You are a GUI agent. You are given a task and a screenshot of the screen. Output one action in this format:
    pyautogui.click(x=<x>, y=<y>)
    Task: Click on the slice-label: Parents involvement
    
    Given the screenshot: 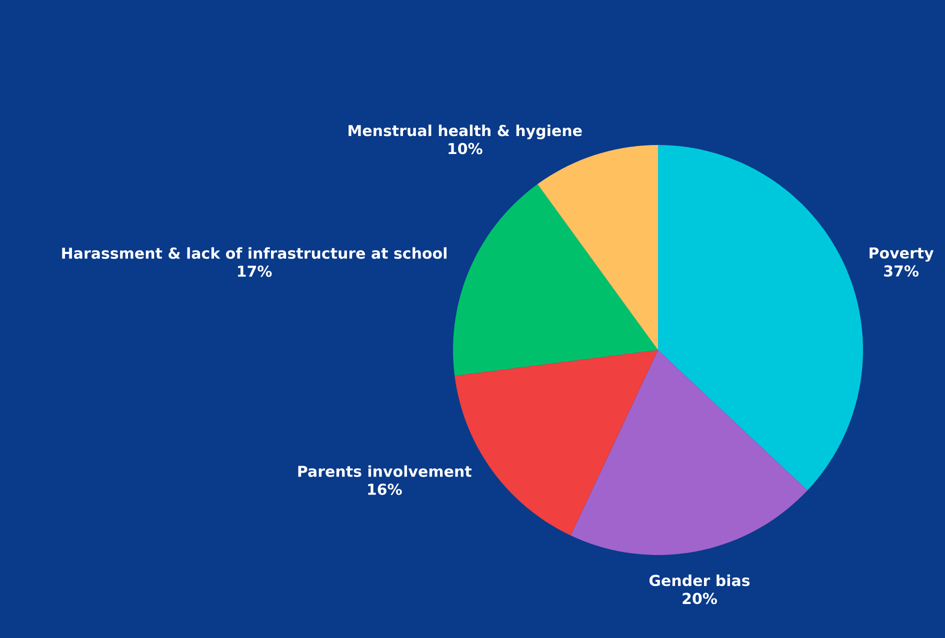 What is the action you would take?
    pyautogui.click(x=385, y=471)
    